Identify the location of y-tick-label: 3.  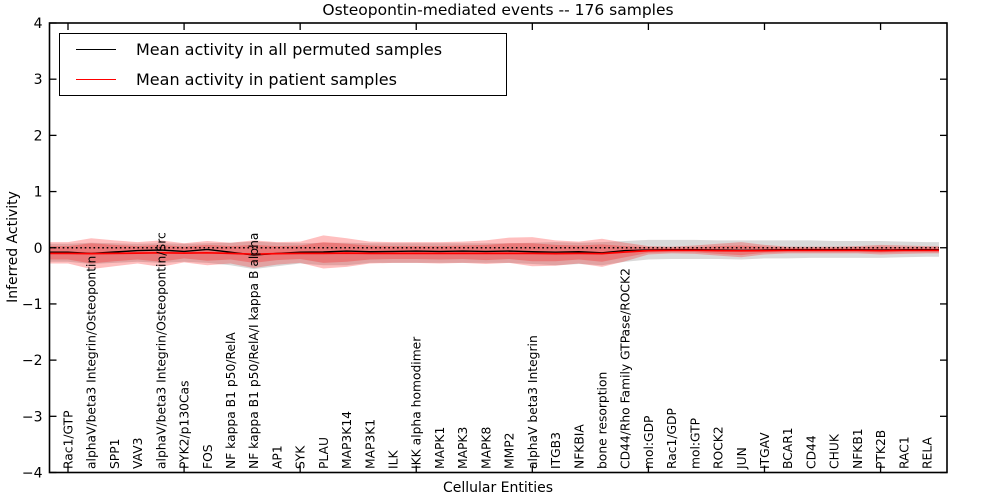
(38, 80).